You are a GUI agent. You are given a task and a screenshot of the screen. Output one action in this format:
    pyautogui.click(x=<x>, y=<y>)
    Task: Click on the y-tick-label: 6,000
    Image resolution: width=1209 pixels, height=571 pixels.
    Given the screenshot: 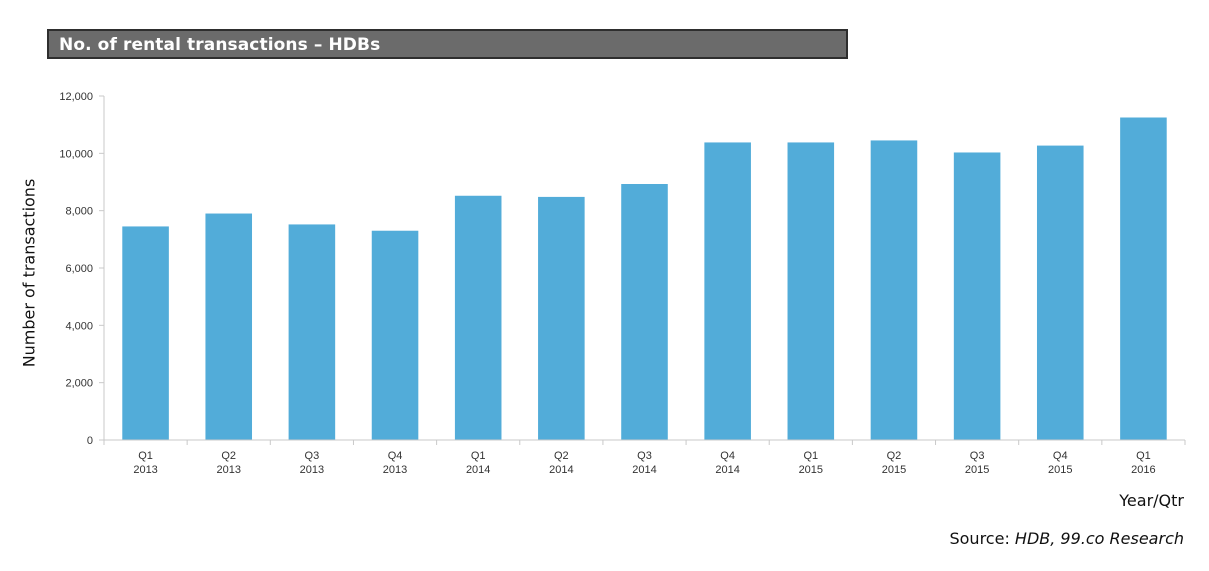 What is the action you would take?
    pyautogui.click(x=79, y=269)
    